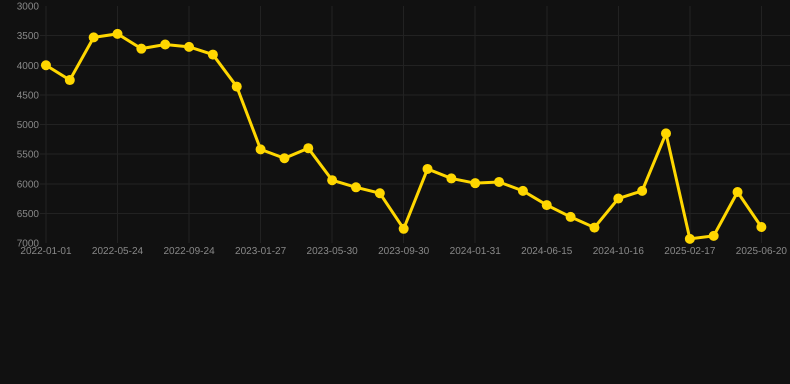  Describe the element at coordinates (28, 66) in the screenshot. I see `y-tick-label: 4000` at that location.